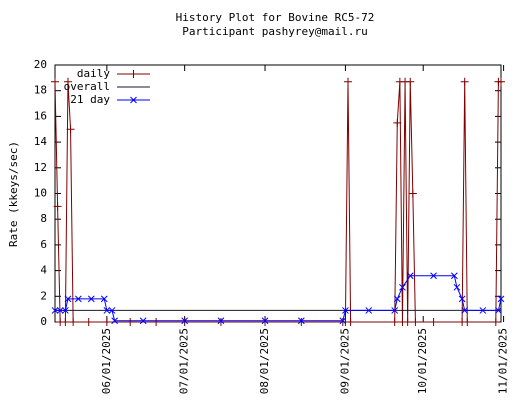 The width and height of the screenshot is (520, 400). I want to click on legend-label: 21 day, so click(90, 99).